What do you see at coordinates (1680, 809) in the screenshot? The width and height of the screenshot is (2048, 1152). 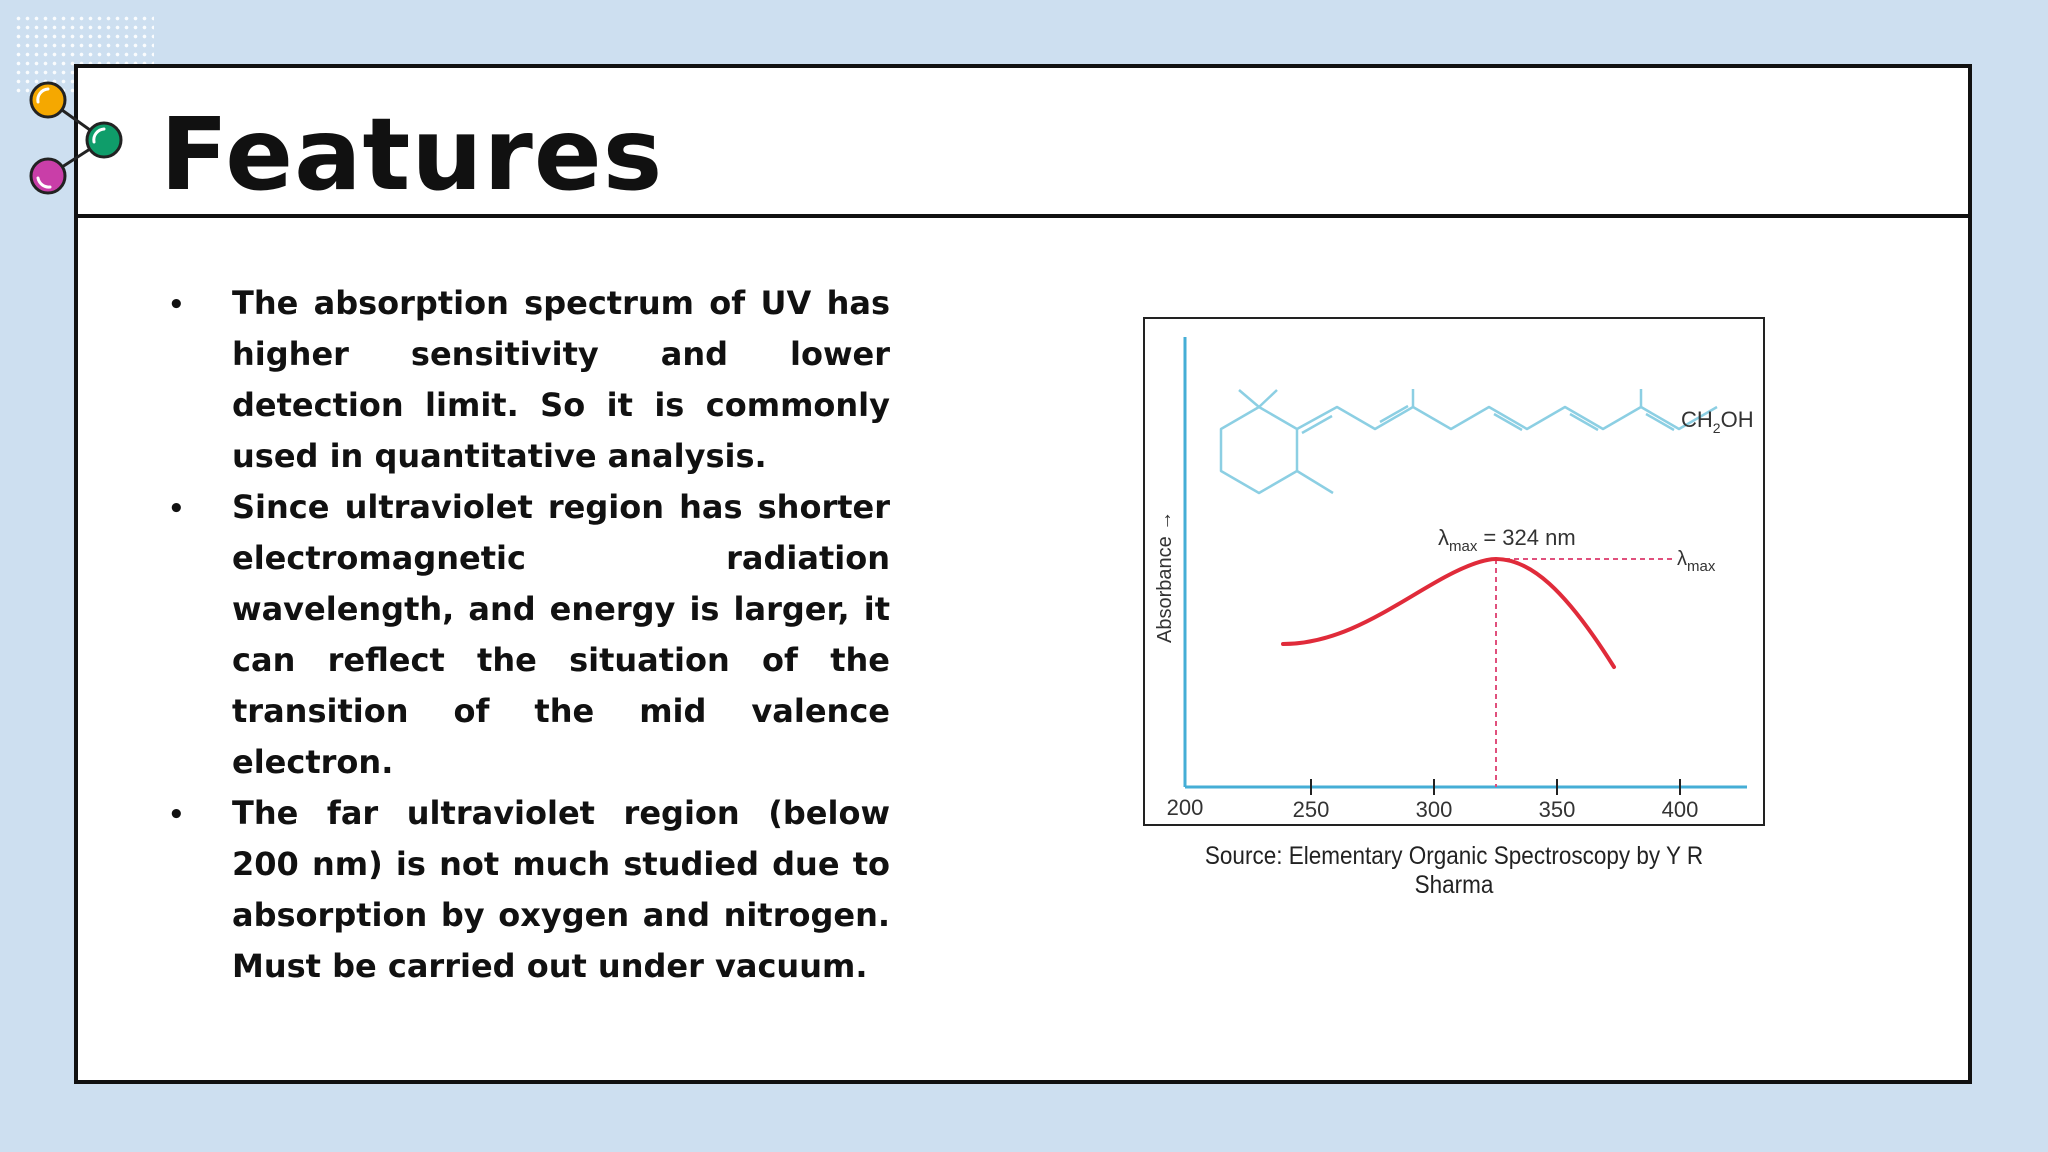 I see `x-tick-label: 400` at bounding box center [1680, 809].